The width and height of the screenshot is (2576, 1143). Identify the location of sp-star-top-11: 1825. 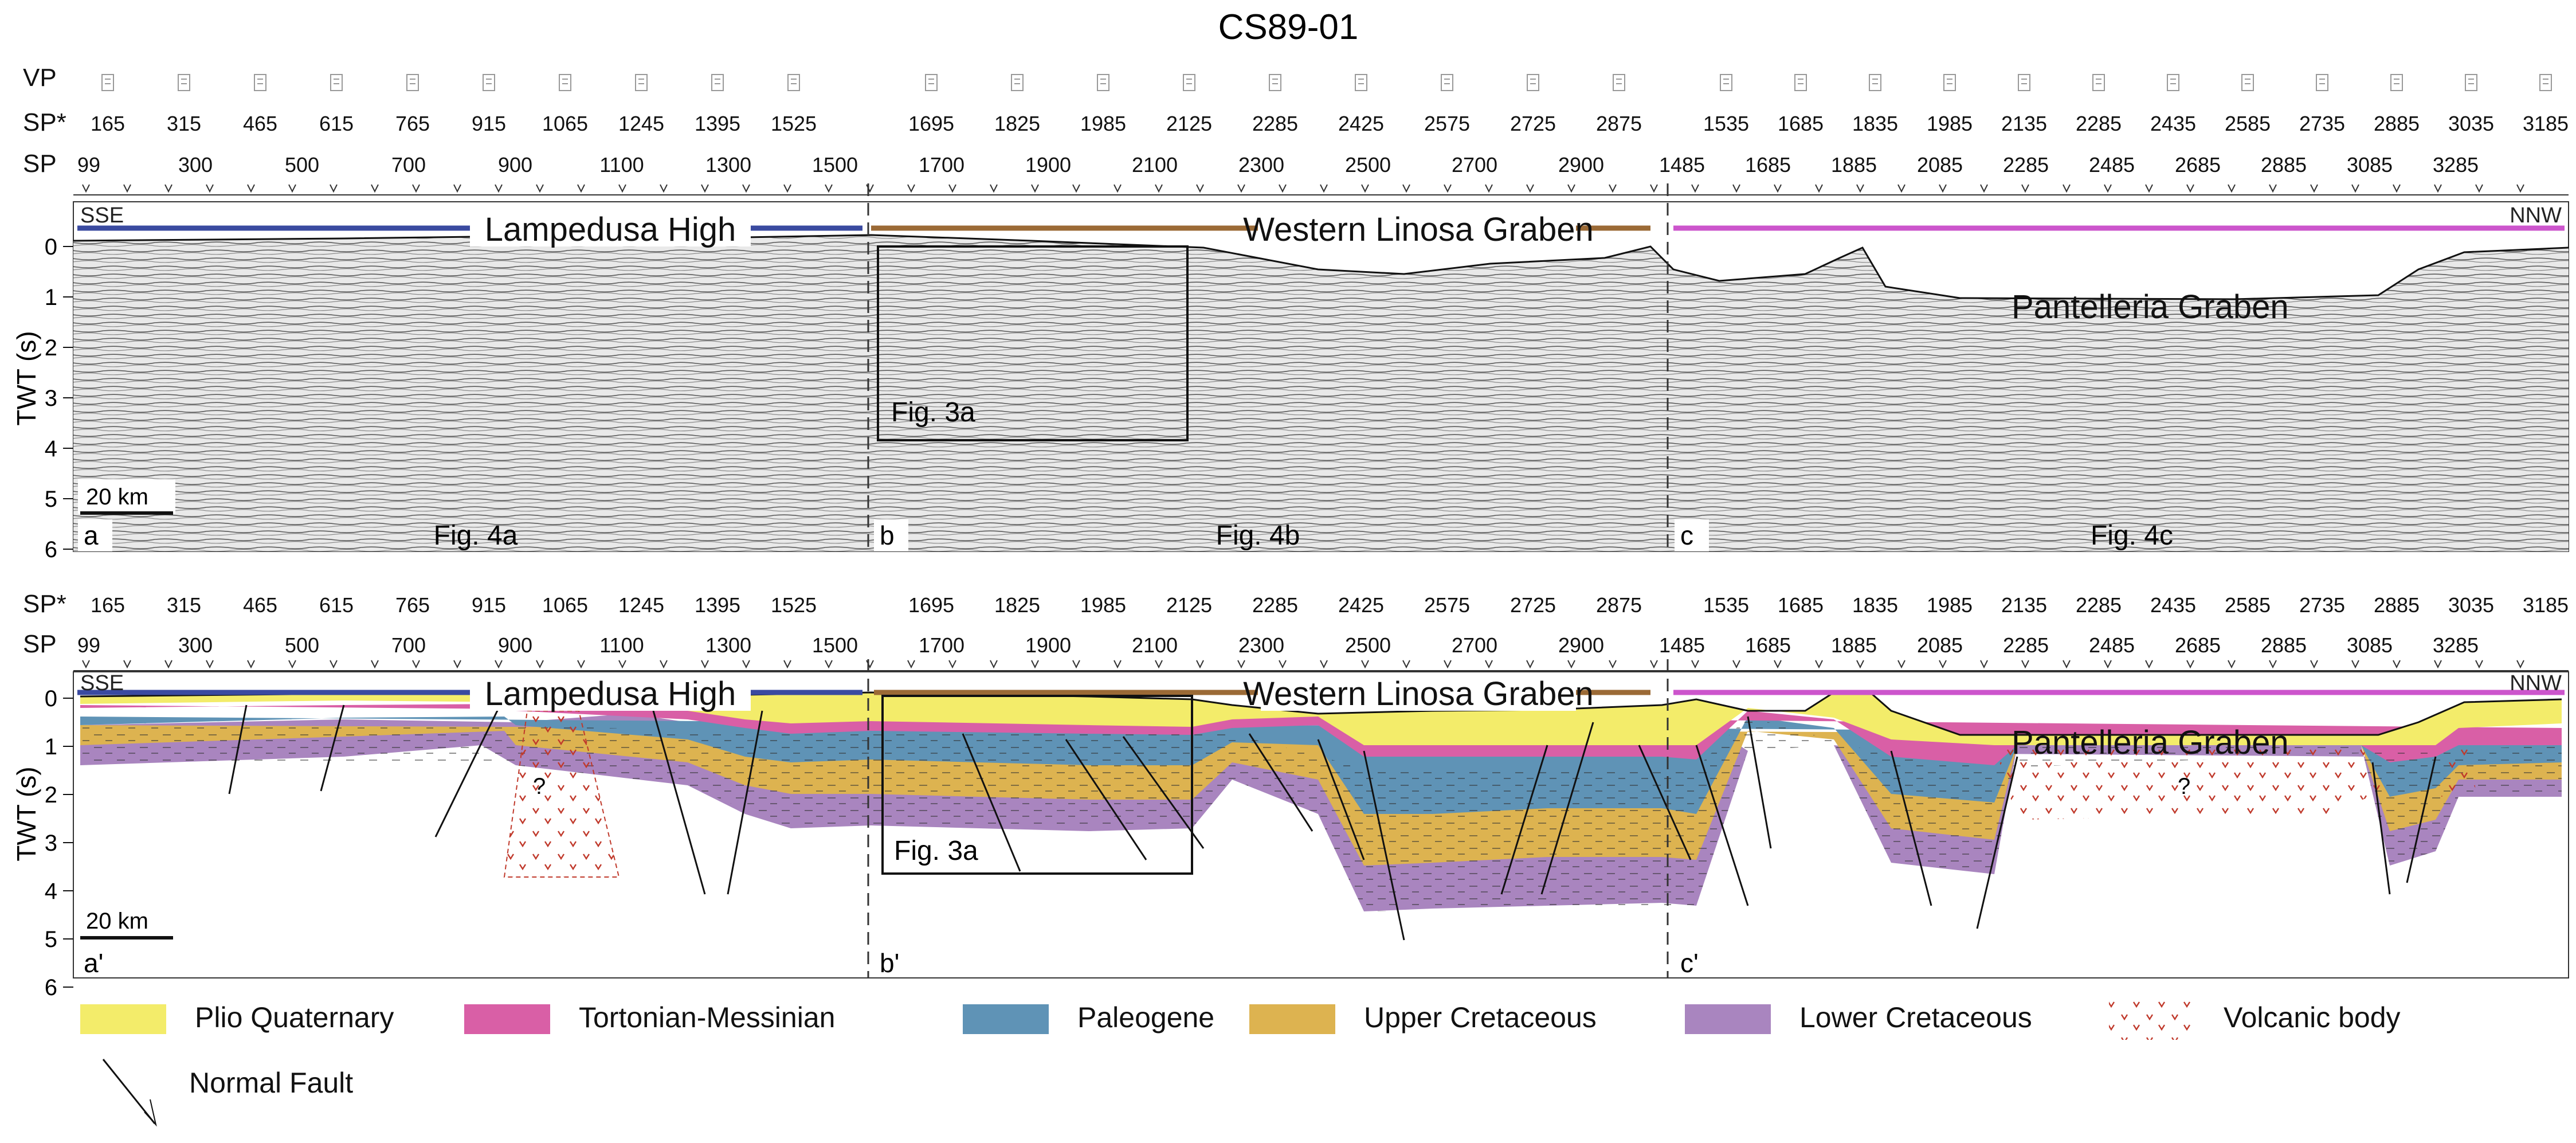
(1017, 123).